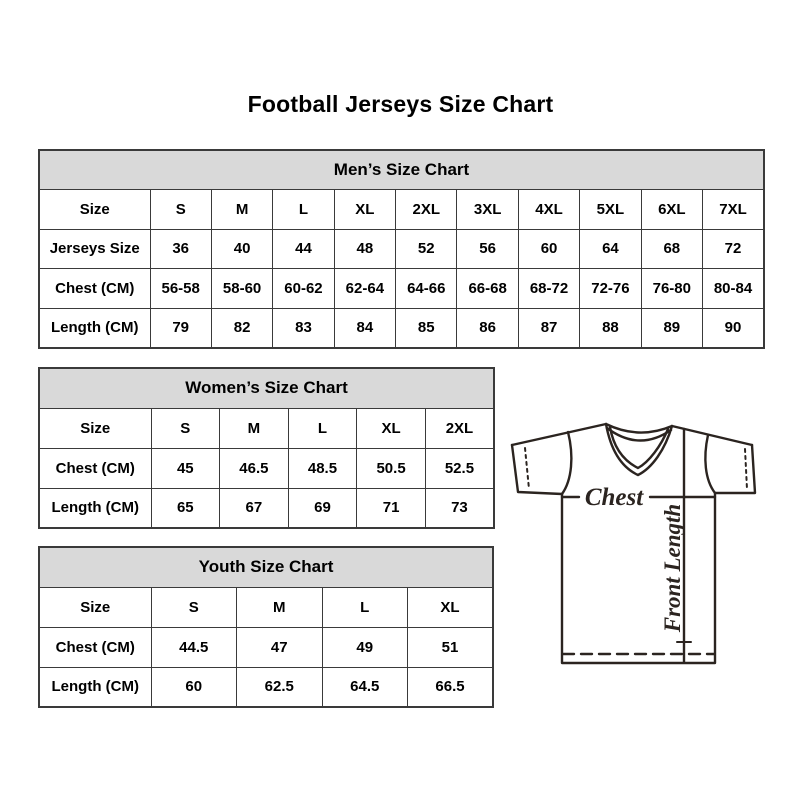 Image resolution: width=800 pixels, height=800 pixels. Describe the element at coordinates (254, 508) in the screenshot. I see `value-cell: 67` at that location.